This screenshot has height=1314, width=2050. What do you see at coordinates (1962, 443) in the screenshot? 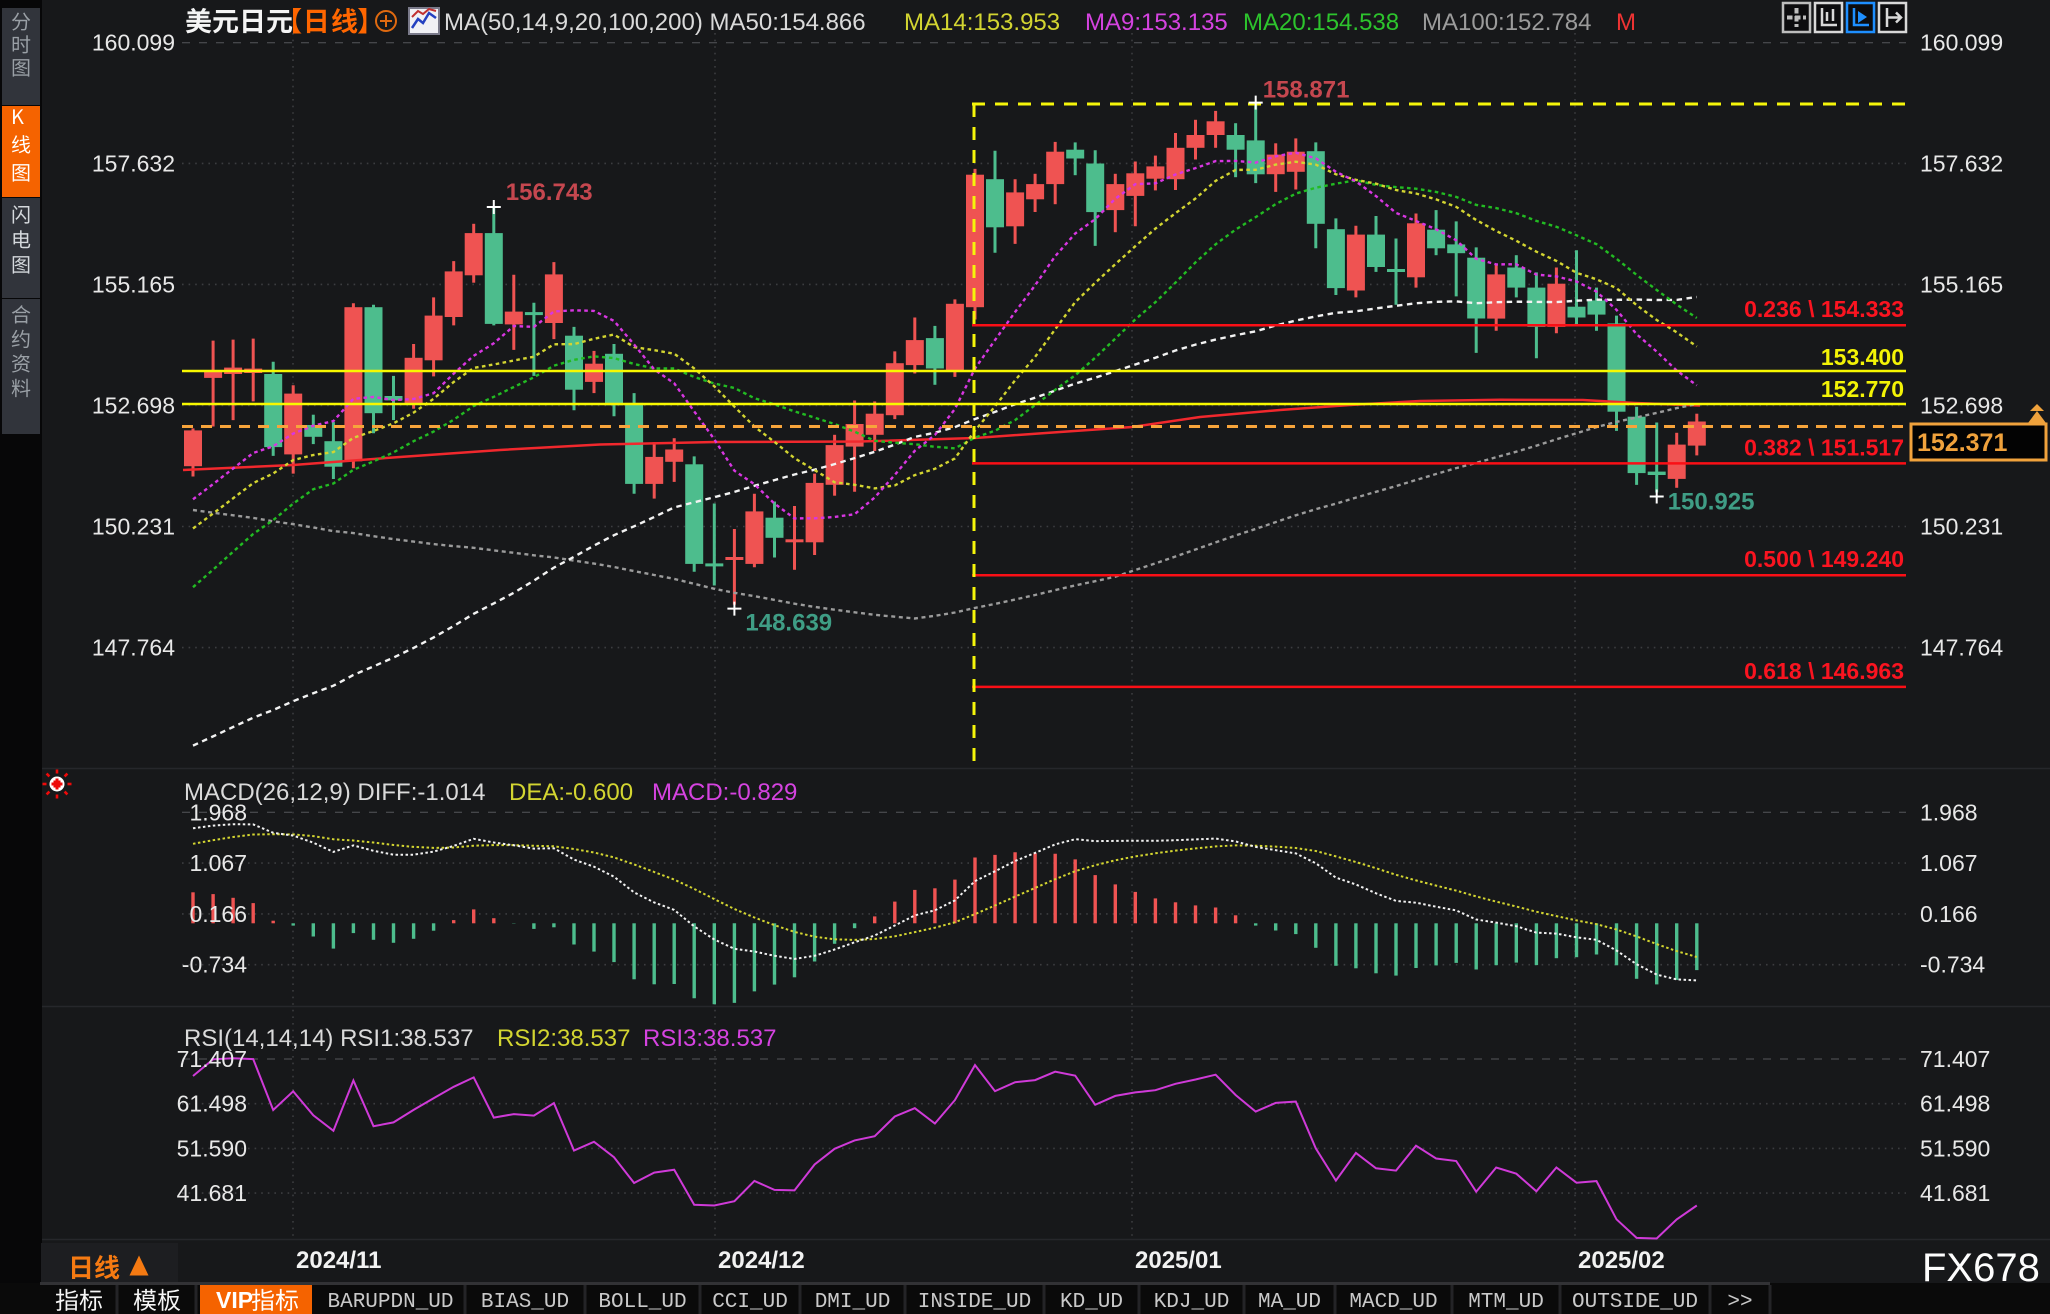
I see `svg-text: 152.371` at bounding box center [1962, 443].